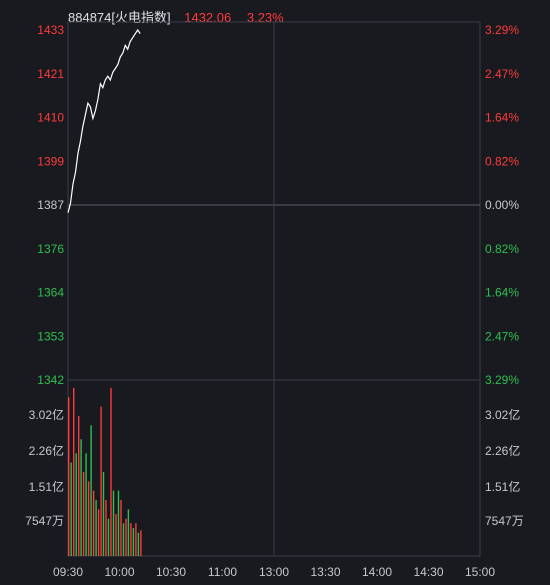 This screenshot has height=585, width=550. I want to click on volume-tick-label-right: 2.26亿, so click(502, 450).